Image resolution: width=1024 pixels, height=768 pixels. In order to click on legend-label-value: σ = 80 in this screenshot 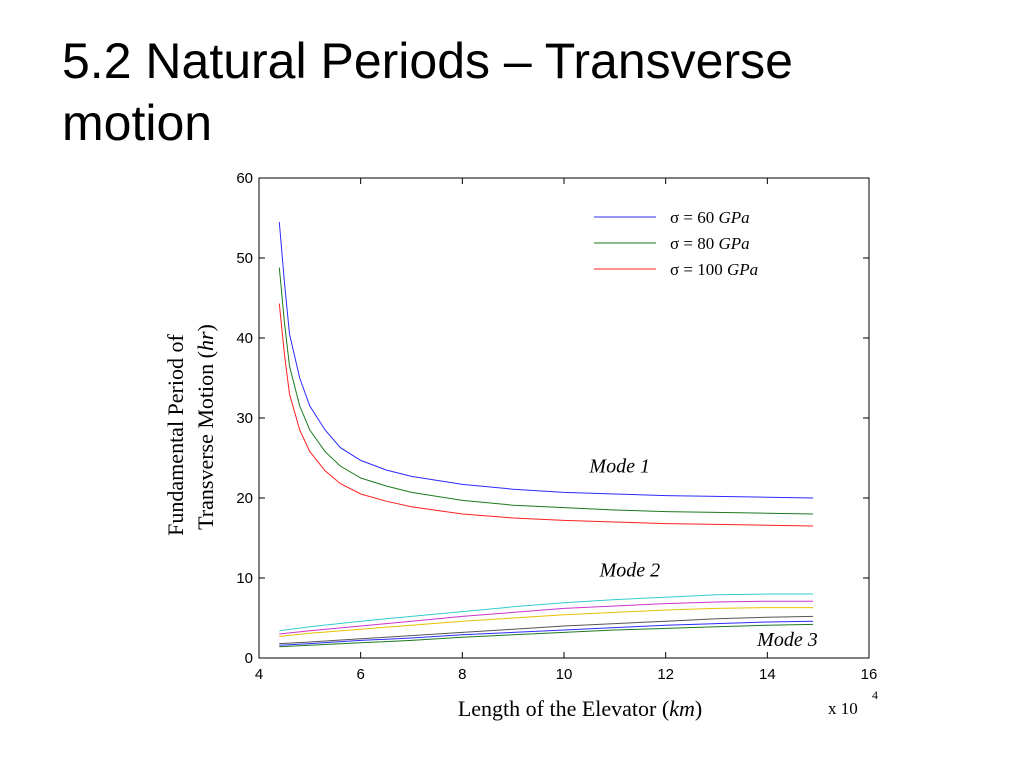, I will do `click(694, 243)`.